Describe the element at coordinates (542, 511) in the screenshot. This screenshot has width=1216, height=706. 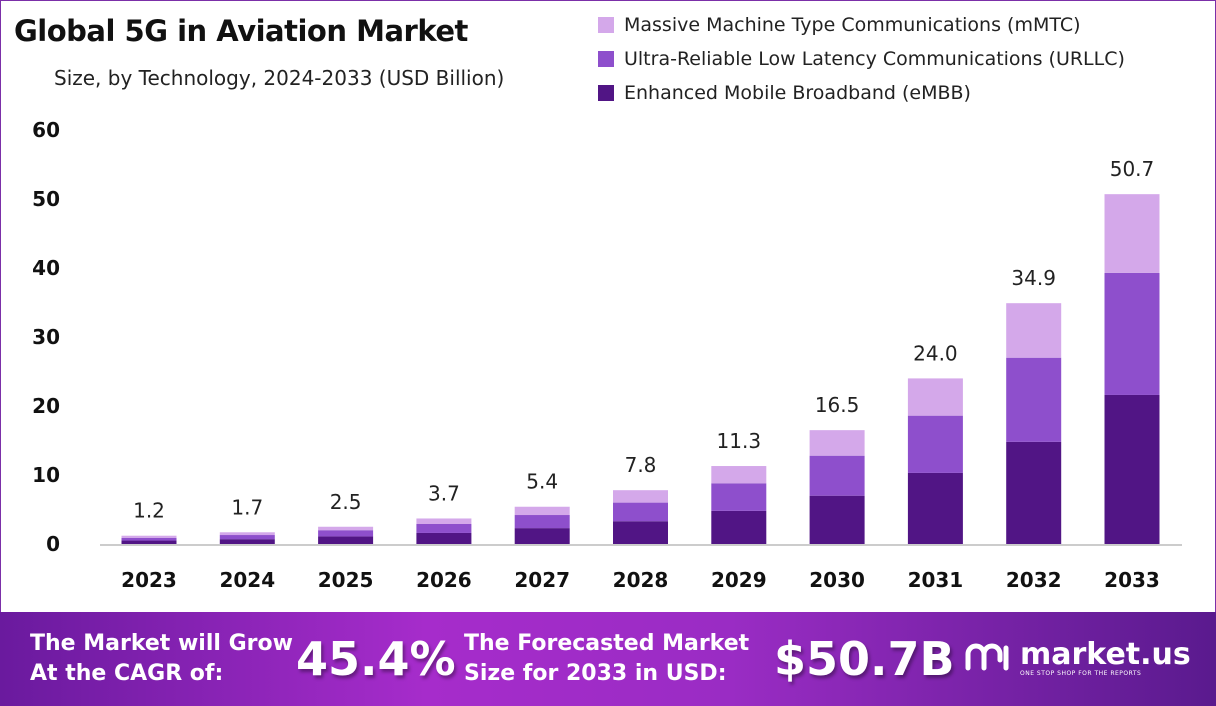
I see `bar-segment-2027-s2` at that location.